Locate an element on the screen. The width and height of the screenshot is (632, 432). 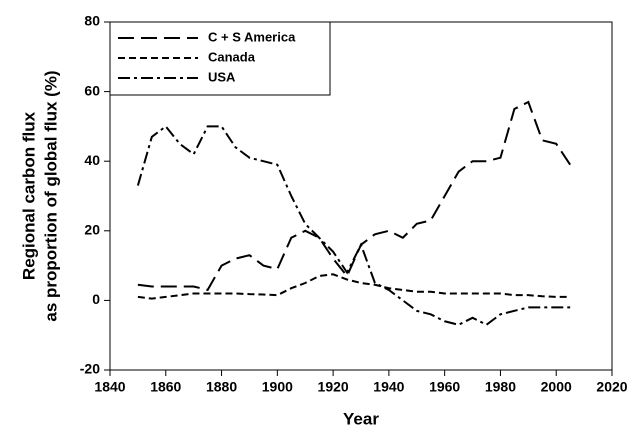
x-tick-label: 1980 is located at coordinates (500, 387).